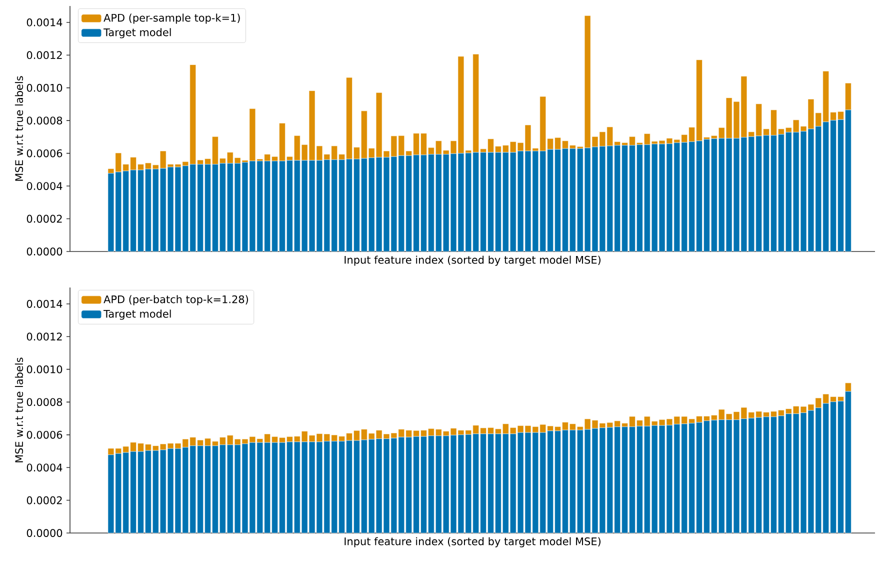  What do you see at coordinates (172, 19) in the screenshot?
I see `legend-label: APD (per-sample top-k=1)` at bounding box center [172, 19].